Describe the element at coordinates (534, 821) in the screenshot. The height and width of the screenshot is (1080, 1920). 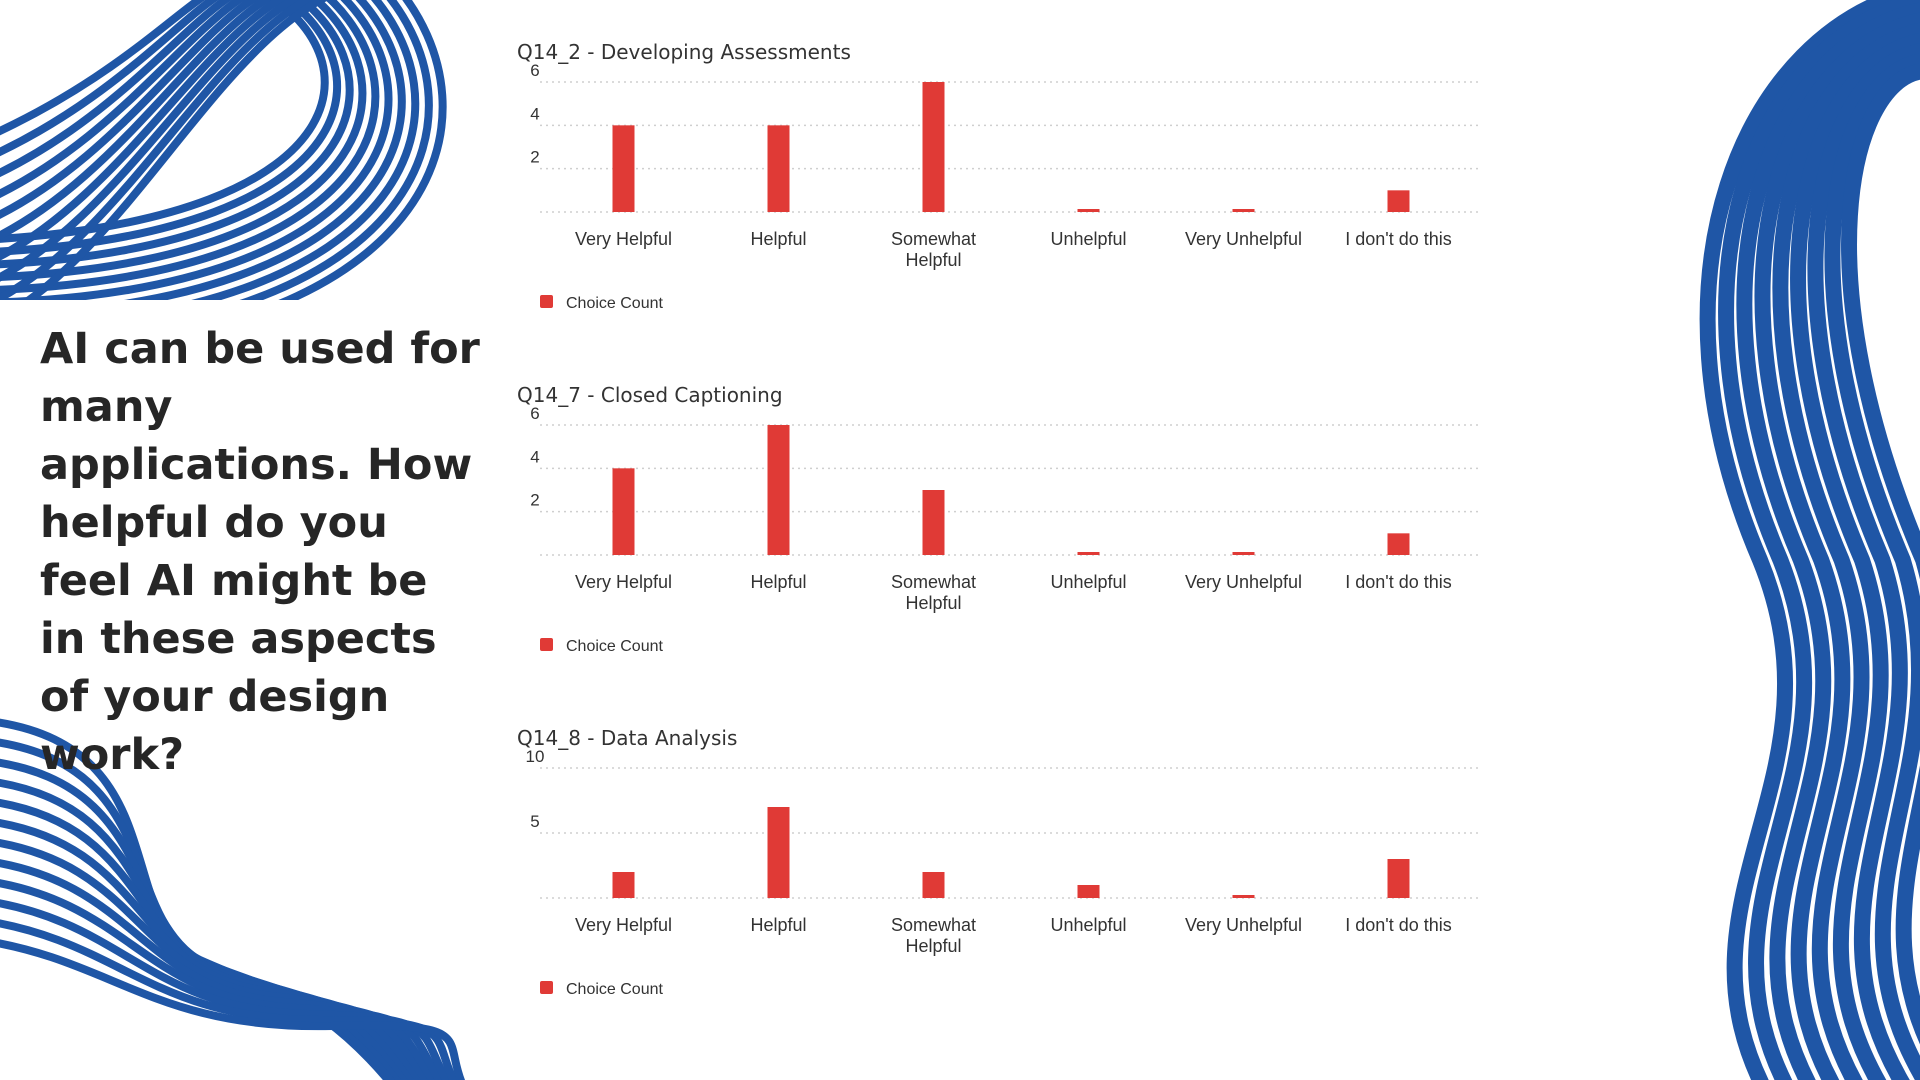
I see `y-tick-label: 5` at that location.